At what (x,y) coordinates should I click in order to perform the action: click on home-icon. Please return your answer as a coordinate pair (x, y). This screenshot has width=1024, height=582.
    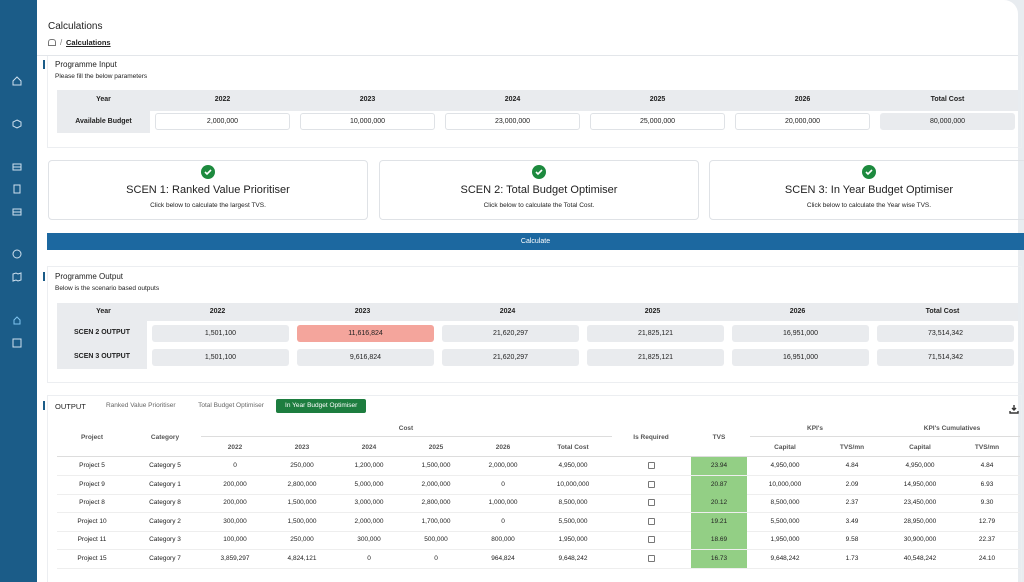
    Looking at the image, I should click on (17, 81).